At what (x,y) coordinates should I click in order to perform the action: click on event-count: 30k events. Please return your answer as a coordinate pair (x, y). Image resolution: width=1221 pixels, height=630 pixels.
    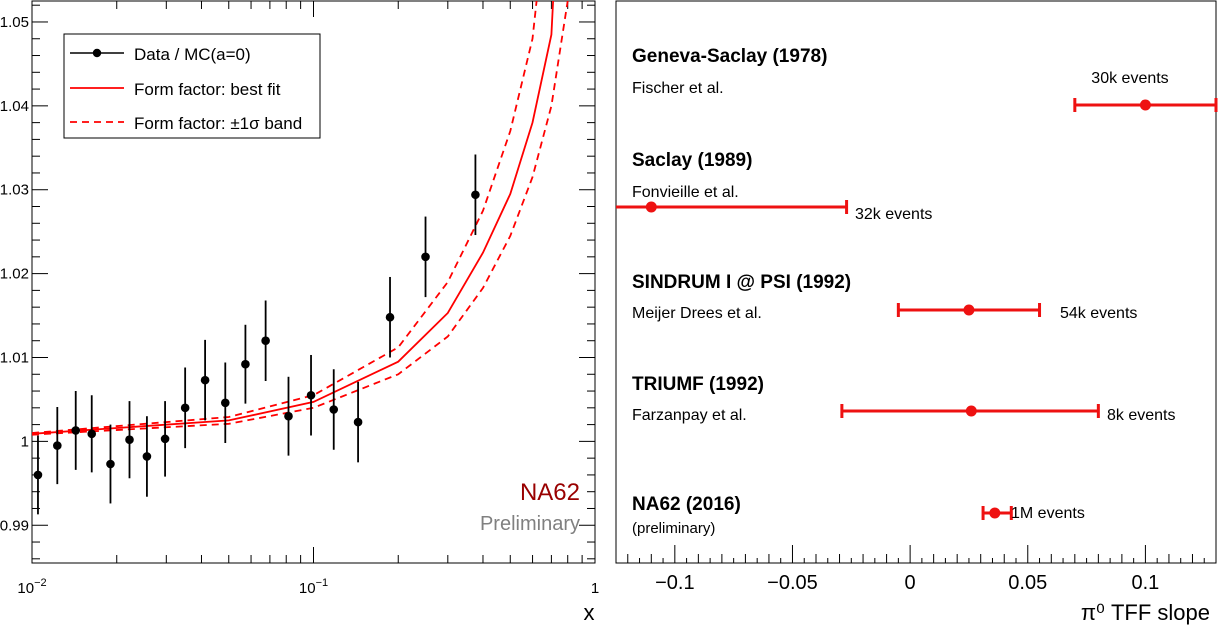
    Looking at the image, I should click on (1129, 78).